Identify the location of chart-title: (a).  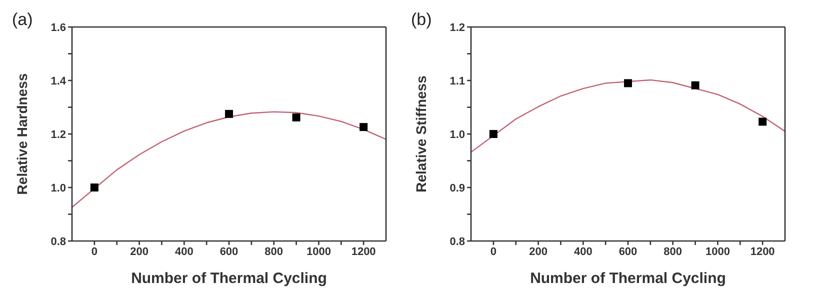
(22, 20).